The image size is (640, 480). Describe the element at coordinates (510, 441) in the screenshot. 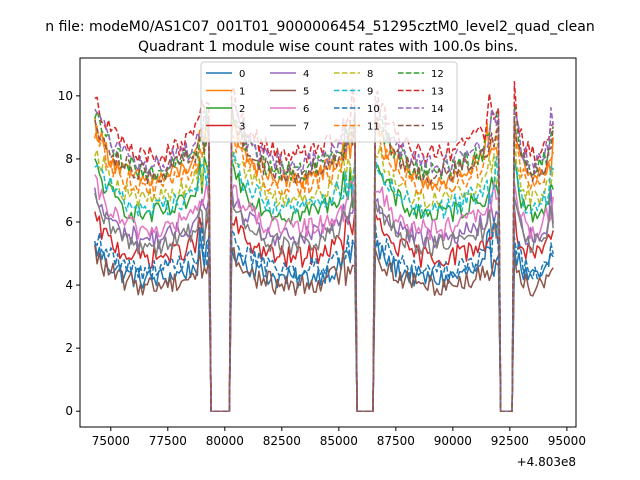

I see `x-tick-label: 92500` at that location.